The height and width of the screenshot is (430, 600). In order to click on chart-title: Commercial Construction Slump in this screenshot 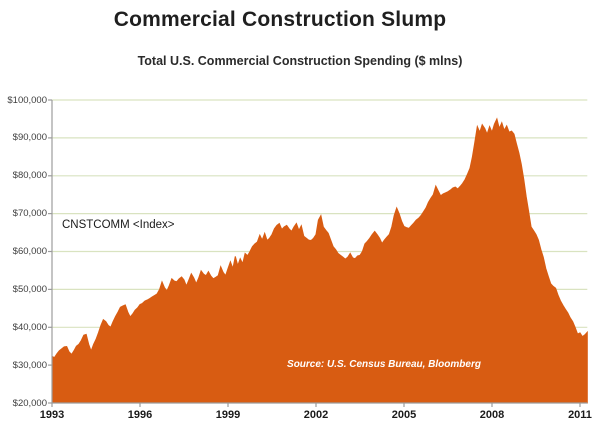, I will do `click(280, 19)`.